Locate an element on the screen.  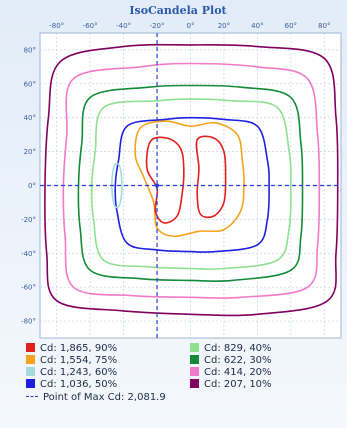
legend-item: Cd: 1,036, 50% is located at coordinates (71, 385).